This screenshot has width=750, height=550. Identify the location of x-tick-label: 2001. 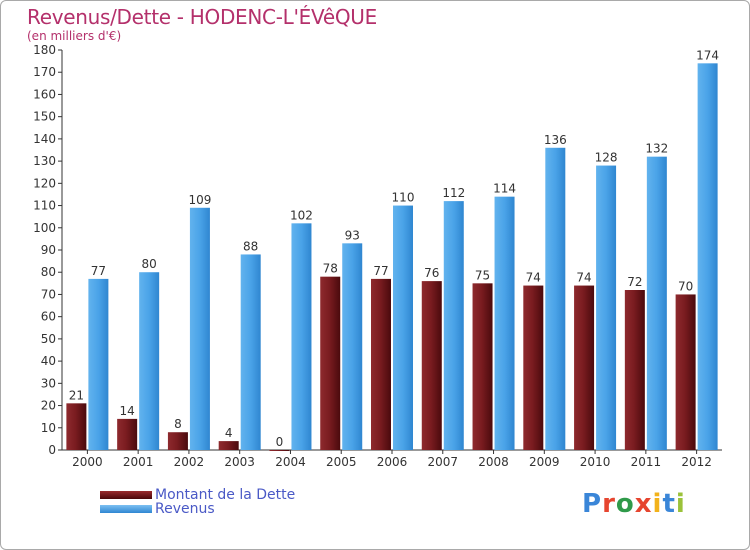
(138, 462).